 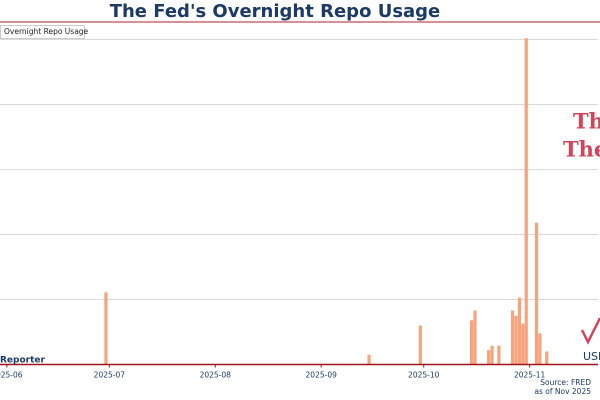 I want to click on source: Source: FRED, so click(x=565, y=382).